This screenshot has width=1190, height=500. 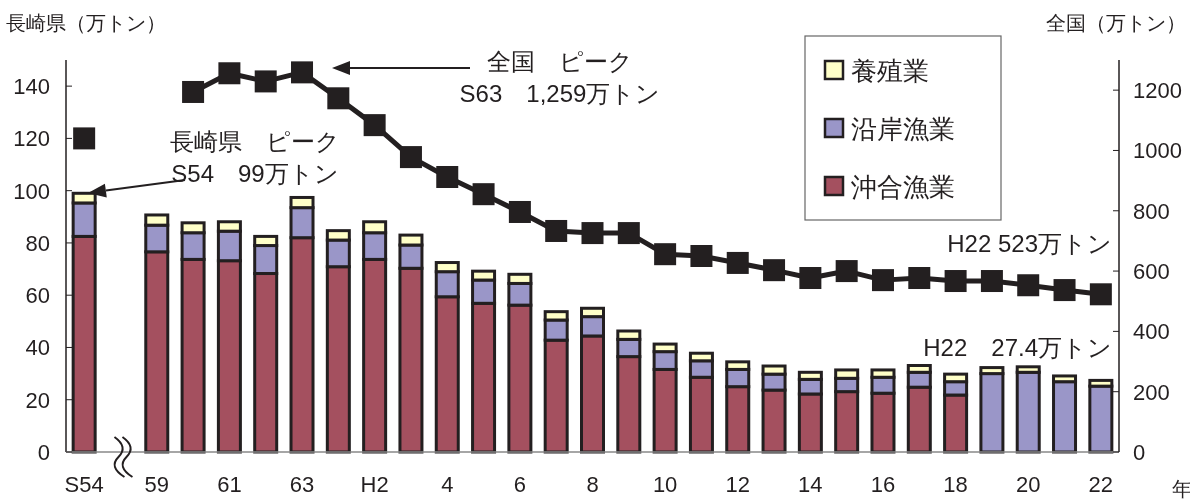 What do you see at coordinates (31, 87) in the screenshot?
I see `y-tick-label: 140` at bounding box center [31, 87].